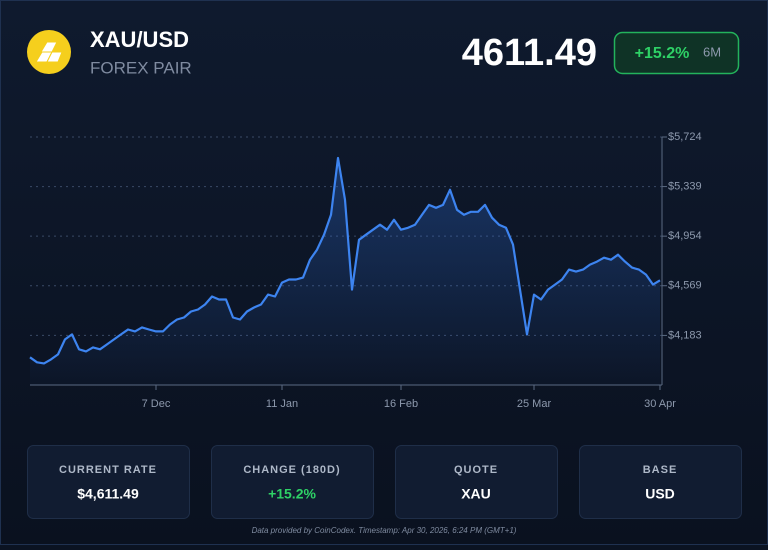  What do you see at coordinates (660, 470) in the screenshot?
I see `card-label: BASE` at bounding box center [660, 470].